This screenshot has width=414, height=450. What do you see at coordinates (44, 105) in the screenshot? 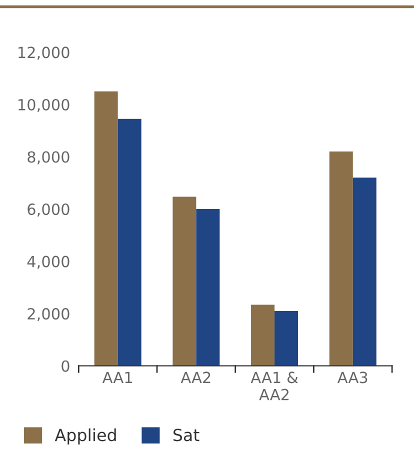
I see `y-tick-label: 10,000` at bounding box center [44, 105].